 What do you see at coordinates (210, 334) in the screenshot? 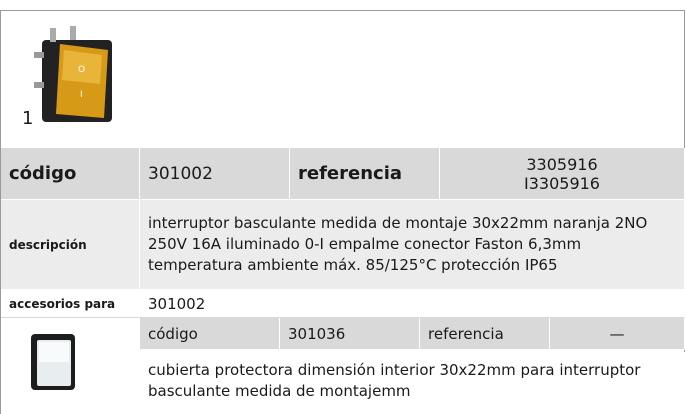
I see `acc-code-label: código` at bounding box center [210, 334].